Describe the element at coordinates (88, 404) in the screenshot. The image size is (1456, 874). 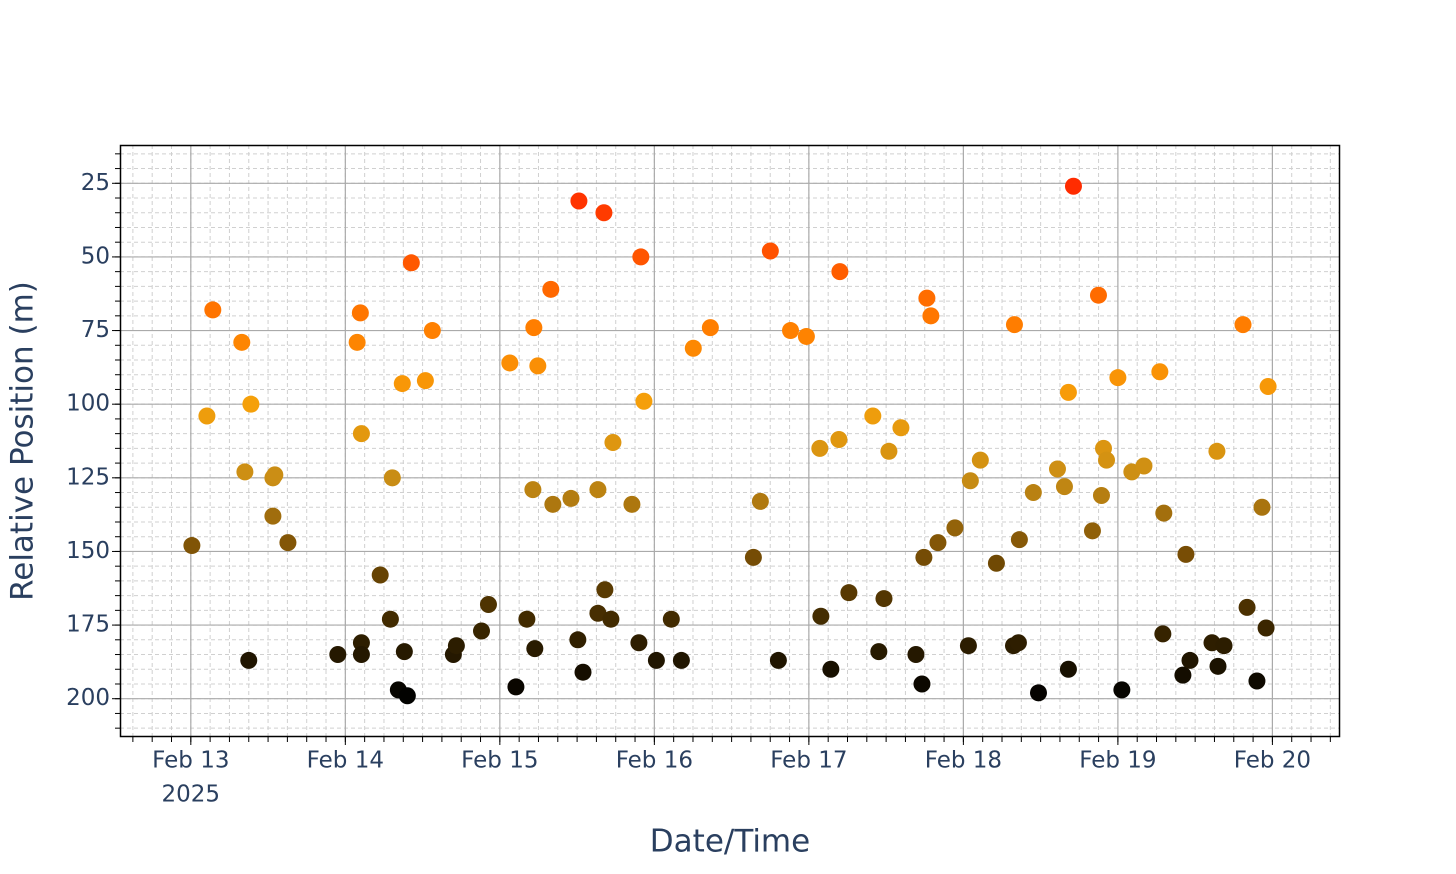
I see `y-tick-label: 100` at that location.